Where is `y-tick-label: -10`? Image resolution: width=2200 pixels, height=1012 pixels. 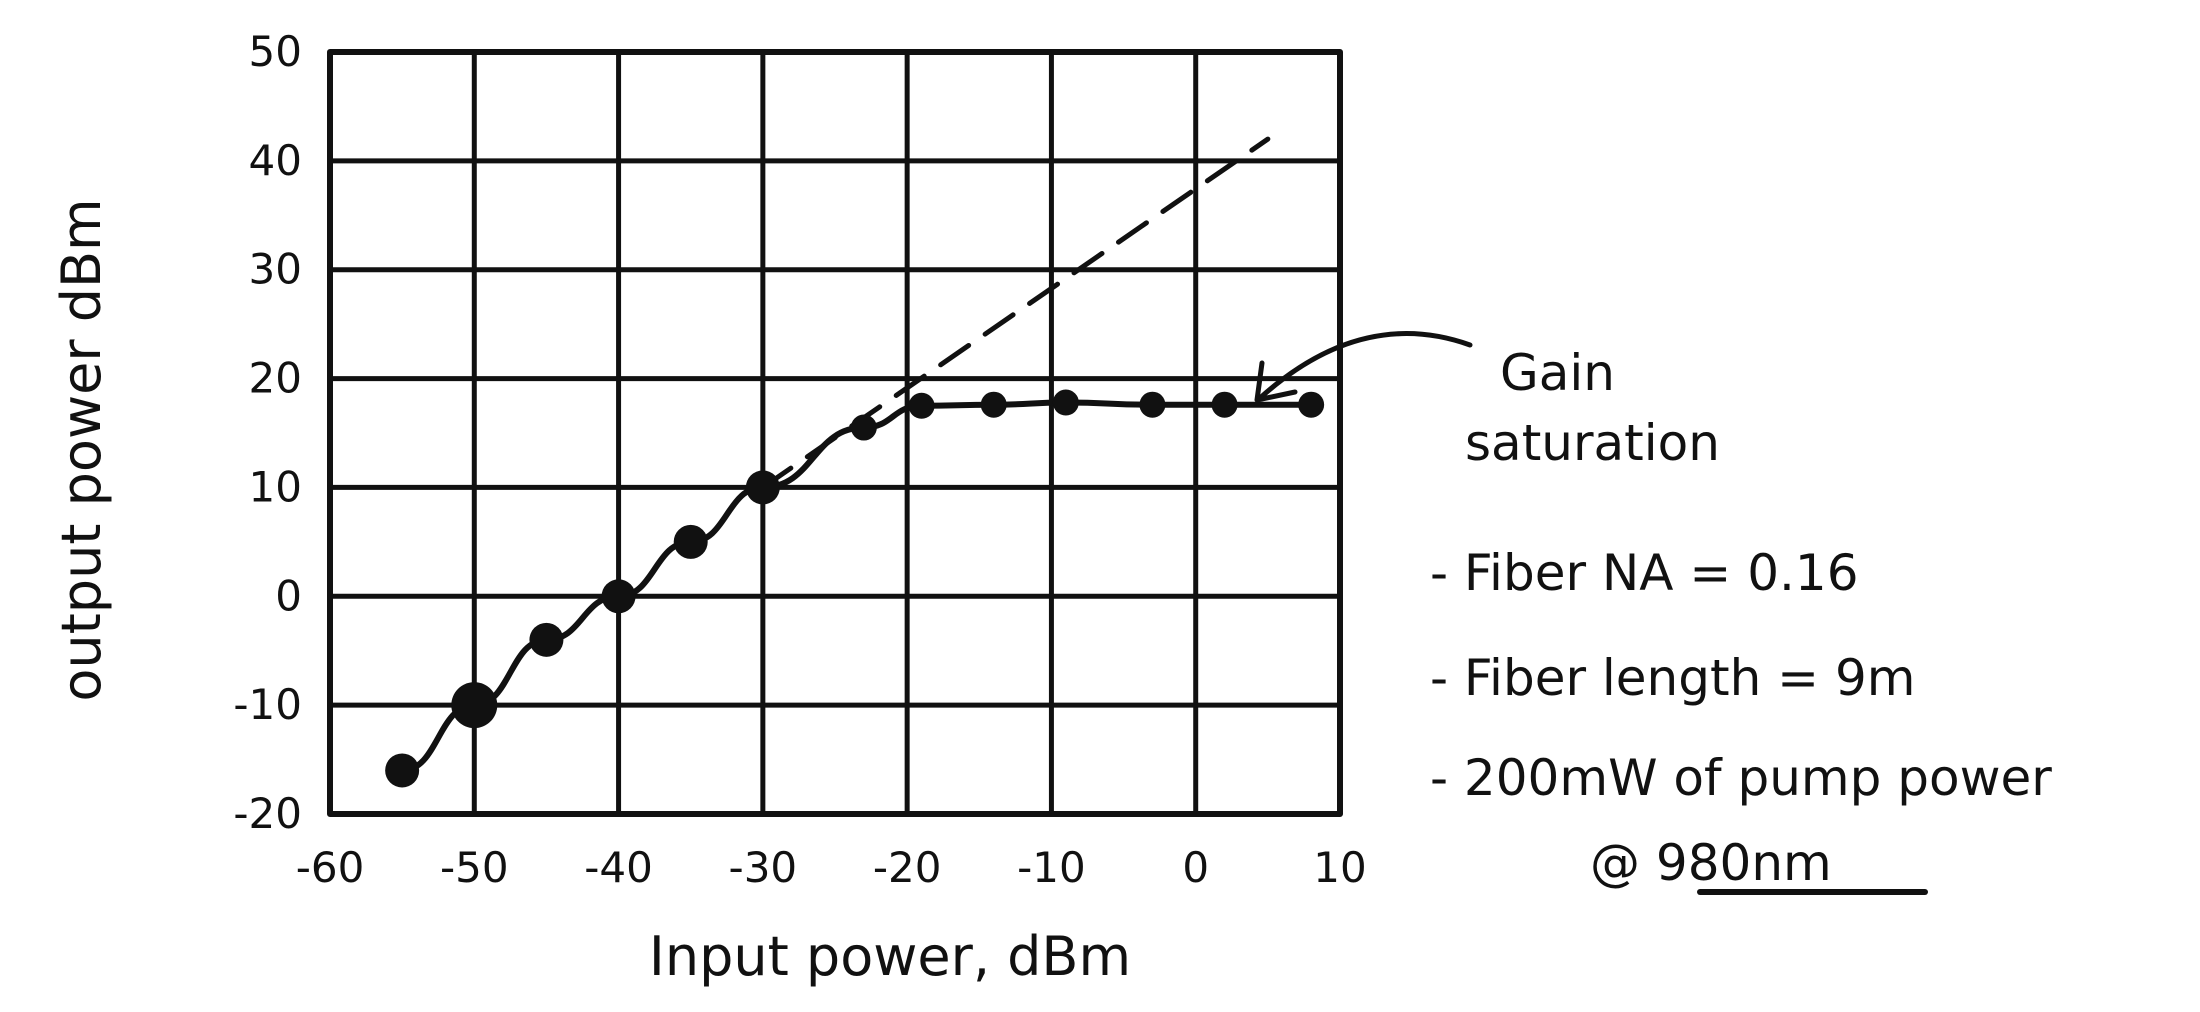 y-tick-label: -10 is located at coordinates (267, 704).